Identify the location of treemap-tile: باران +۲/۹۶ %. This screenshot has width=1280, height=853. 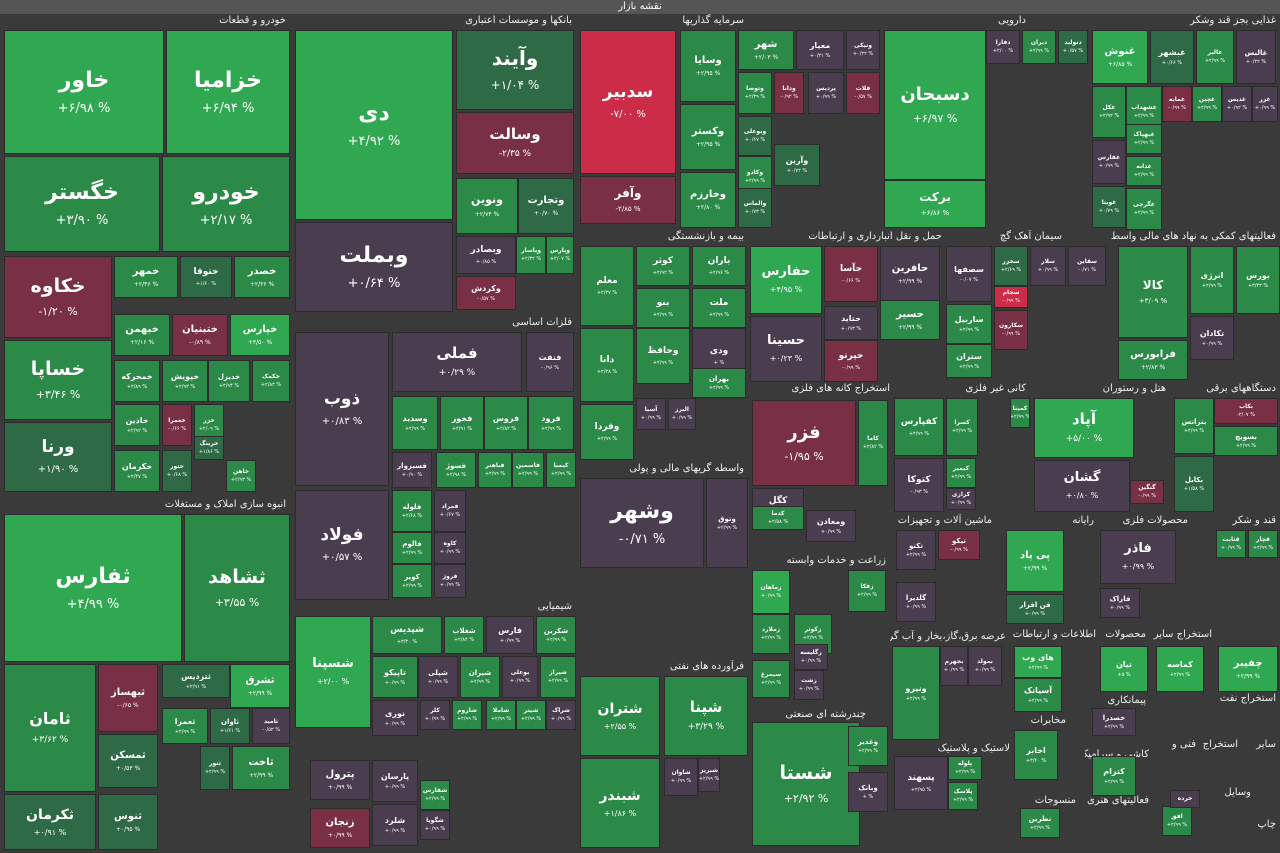
(719, 266).